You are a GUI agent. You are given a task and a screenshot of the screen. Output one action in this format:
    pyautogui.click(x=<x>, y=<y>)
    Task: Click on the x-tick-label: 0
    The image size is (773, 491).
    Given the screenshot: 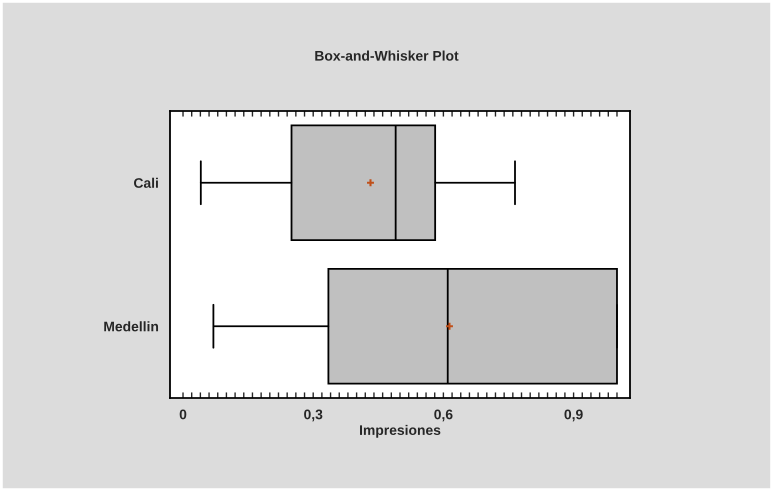 What is the action you would take?
    pyautogui.click(x=183, y=414)
    